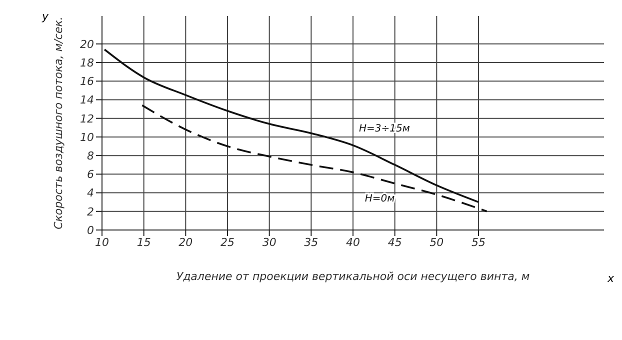 The image size is (622, 340). What do you see at coordinates (227, 242) in the screenshot?
I see `x-tick-label: 25` at bounding box center [227, 242].